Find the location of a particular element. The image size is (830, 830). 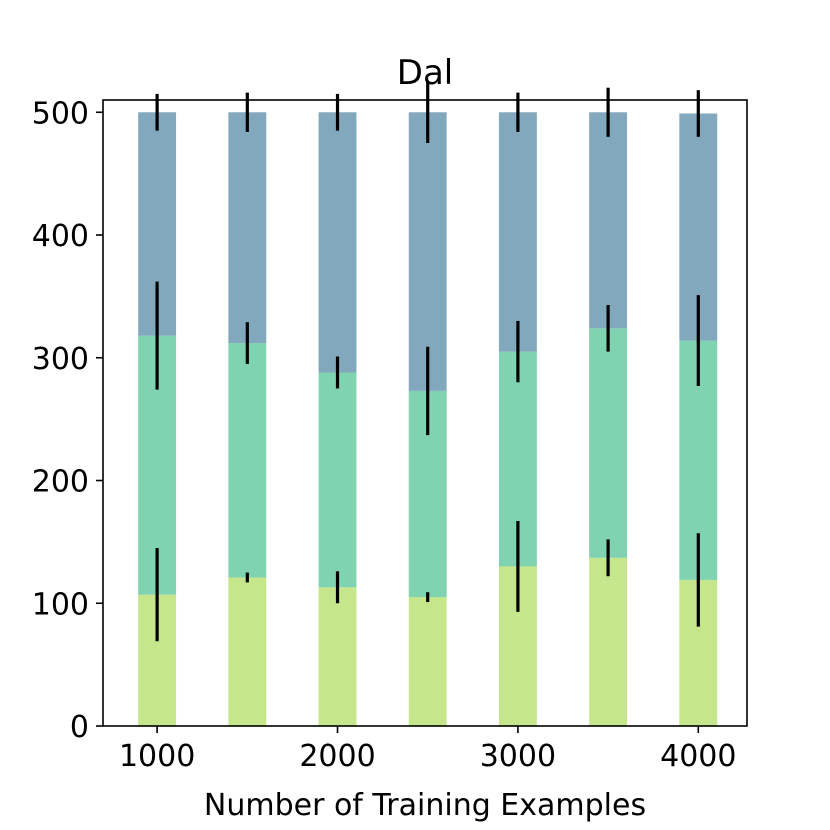

x-tick-label: 4000 is located at coordinates (698, 756).